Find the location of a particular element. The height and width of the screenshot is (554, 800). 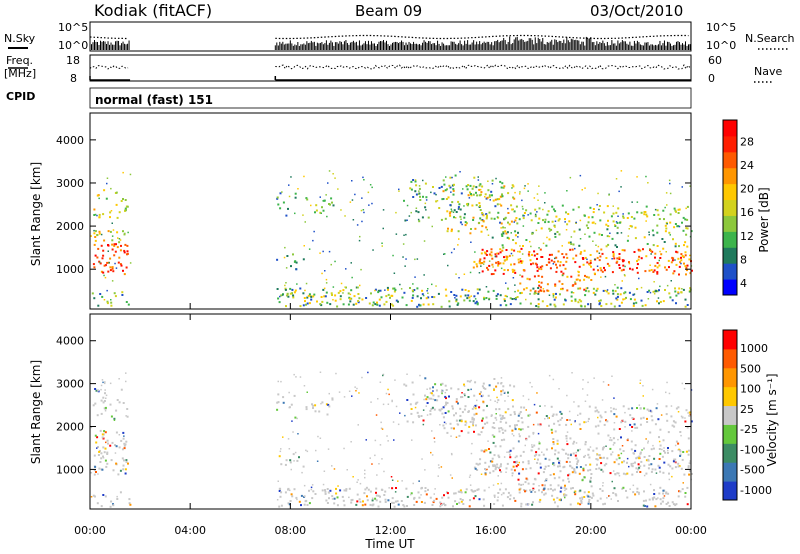

colorbar-segment is located at coordinates (730, 491).